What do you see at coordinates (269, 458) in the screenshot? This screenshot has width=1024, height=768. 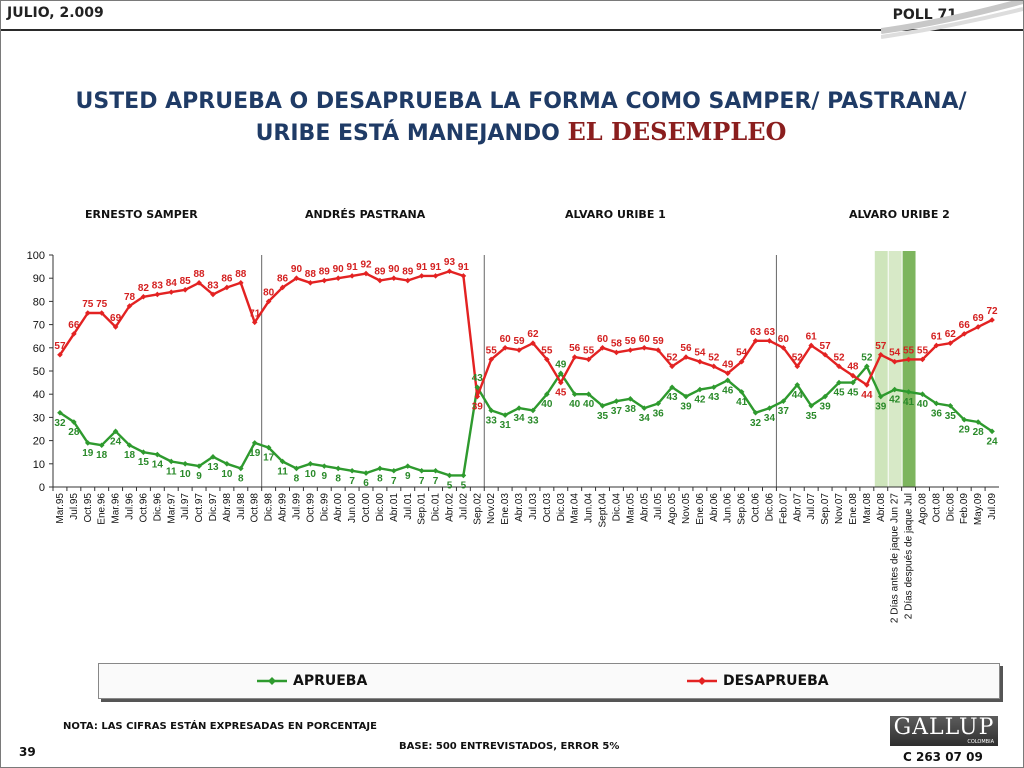 I see `data-label: 17` at bounding box center [269, 458].